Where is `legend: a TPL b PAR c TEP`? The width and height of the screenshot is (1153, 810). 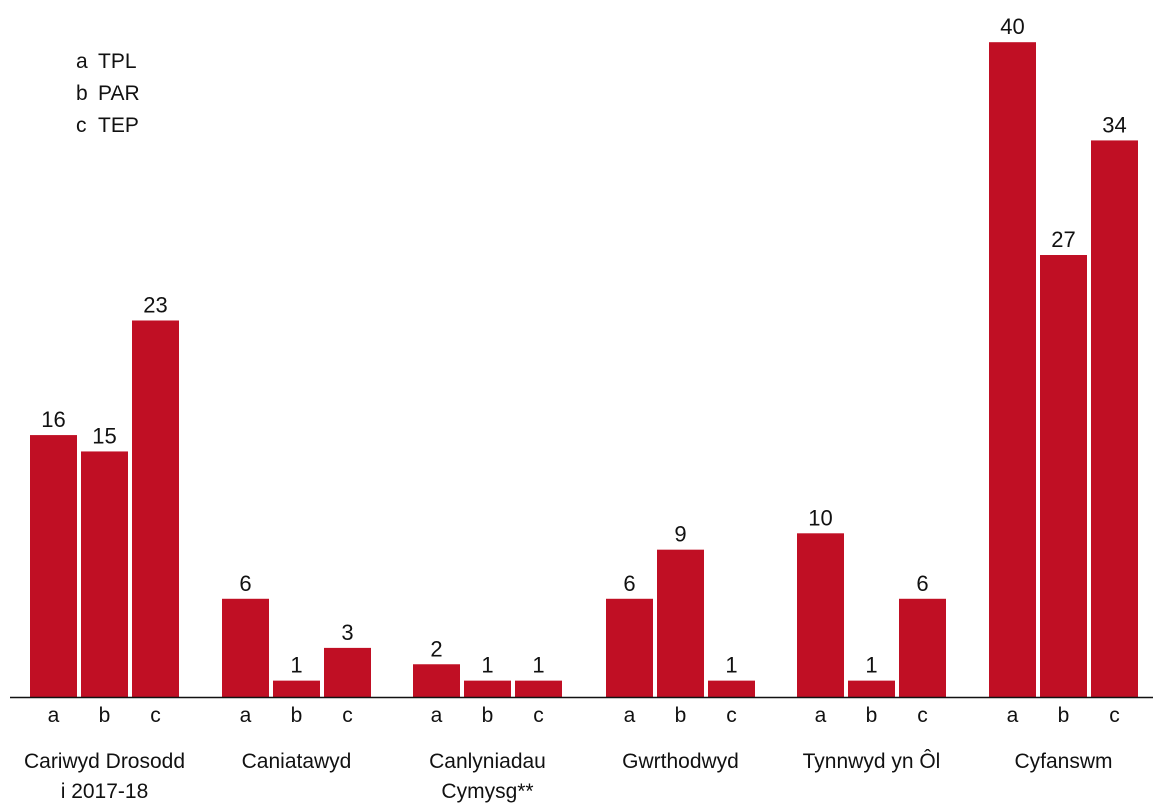
legend: a TPL b PAR c TEP is located at coordinates (108, 94).